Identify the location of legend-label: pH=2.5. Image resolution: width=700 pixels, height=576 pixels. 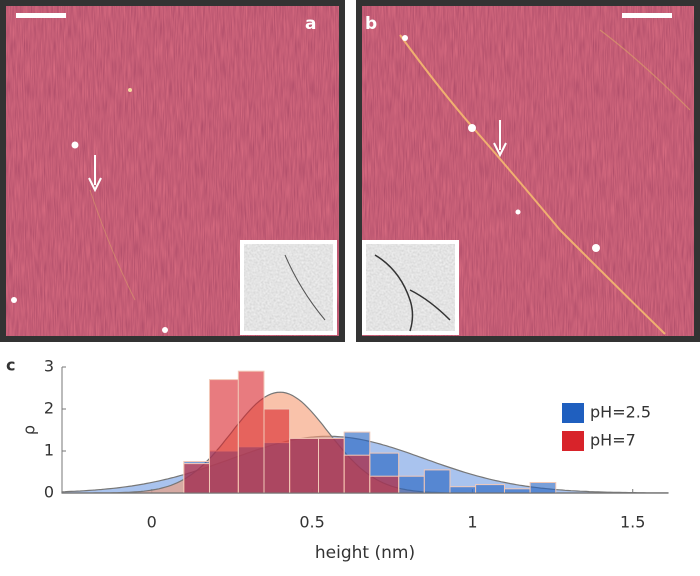
(620, 412).